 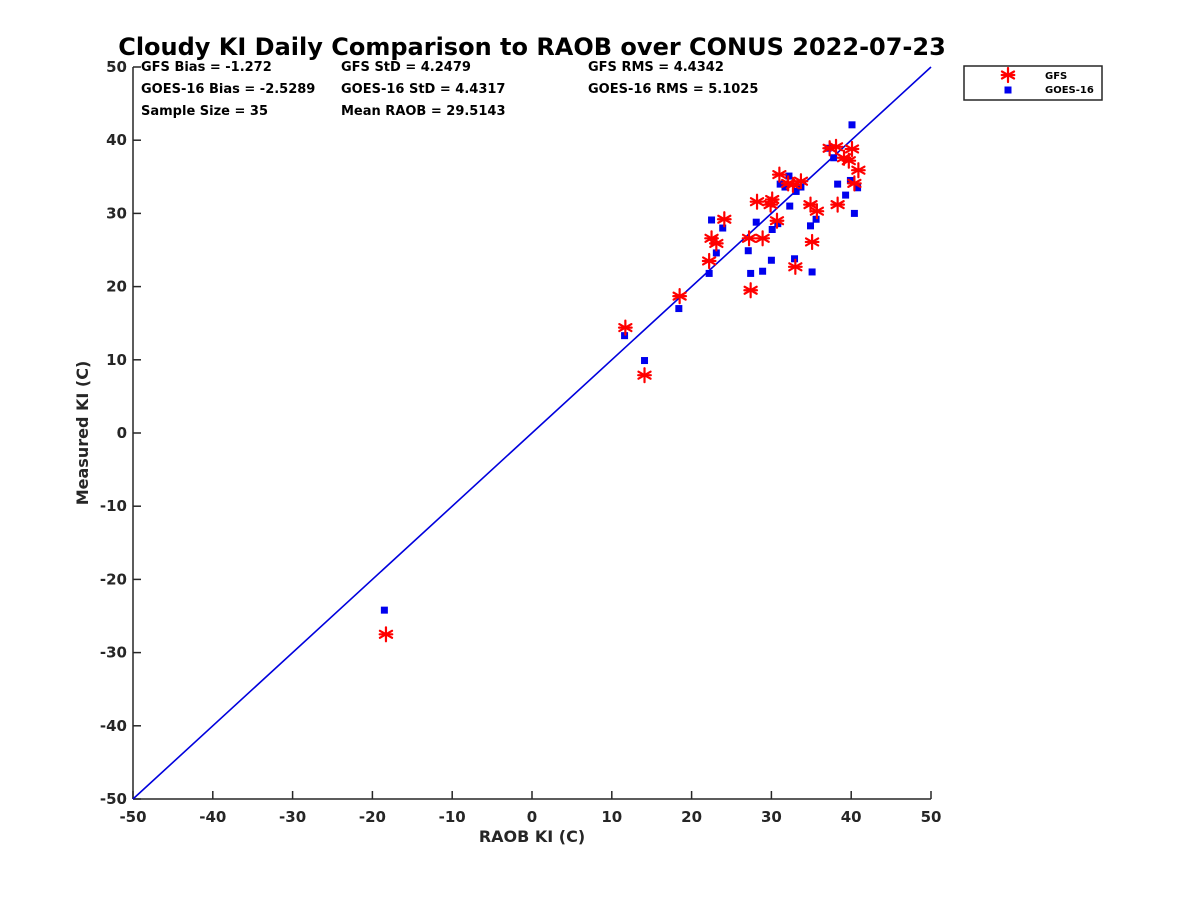 I want to click on stat-annotation: GFS StD = 4.2479, so click(x=406, y=67).